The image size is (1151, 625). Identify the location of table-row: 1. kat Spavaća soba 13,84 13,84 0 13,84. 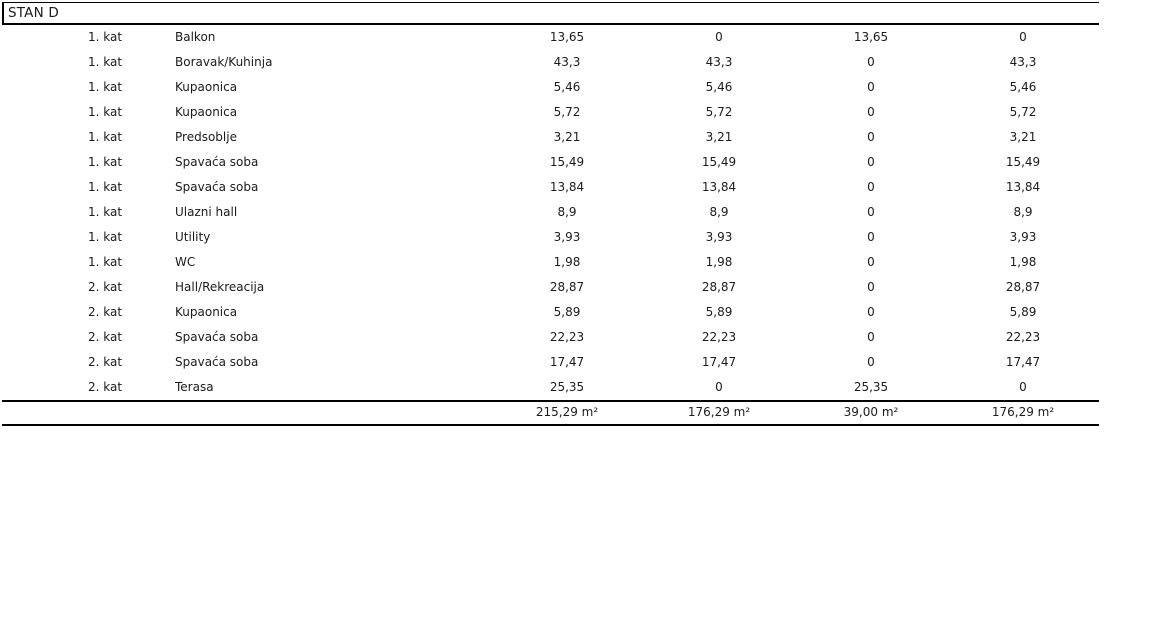
(550, 187).